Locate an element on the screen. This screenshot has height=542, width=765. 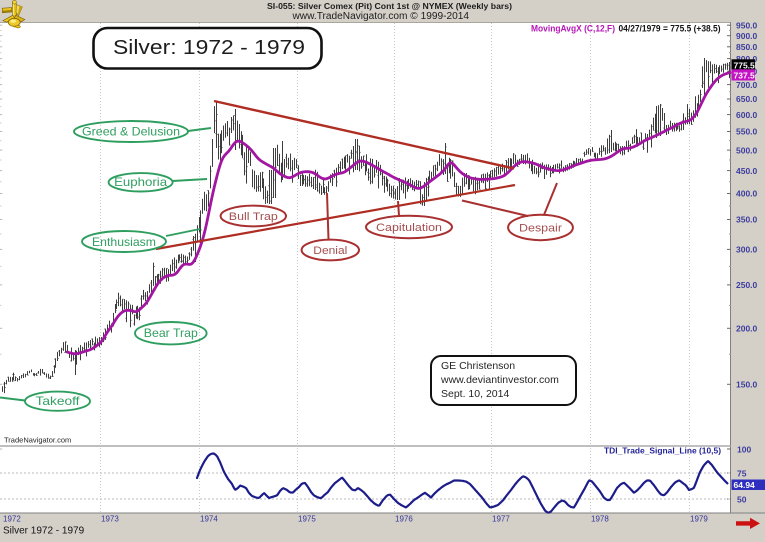
svg-text: GE Christenson is located at coordinates (478, 366).